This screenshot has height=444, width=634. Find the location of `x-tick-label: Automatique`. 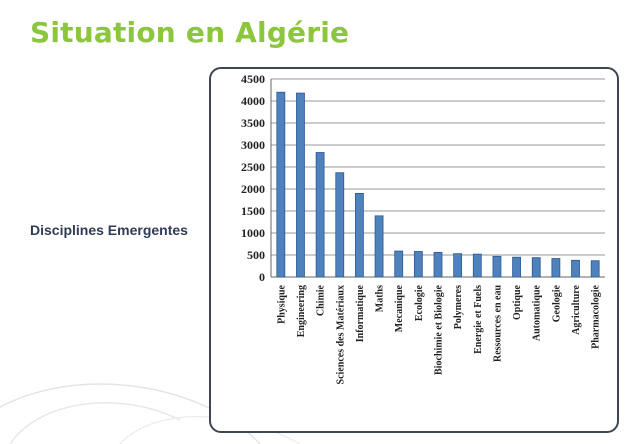

x-tick-label: Automatique is located at coordinates (537, 312).